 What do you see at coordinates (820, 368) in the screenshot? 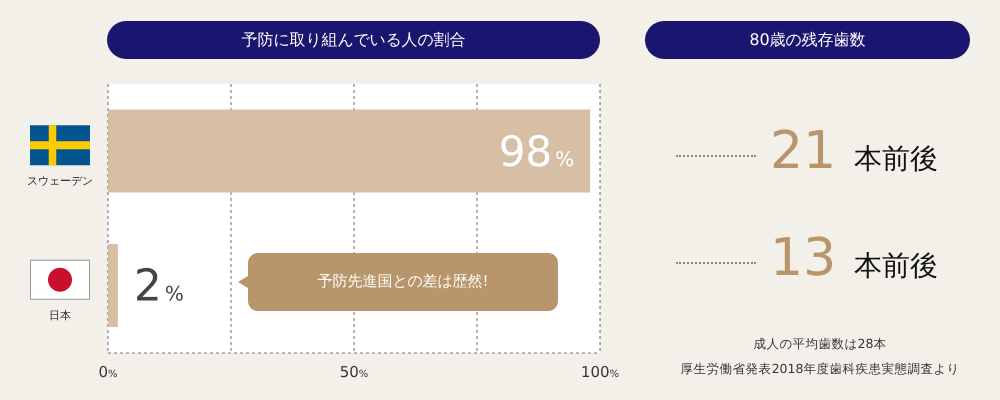
I see `text: 厚生労働省発表2018年度歯科疾患実態調査より` at bounding box center [820, 368].